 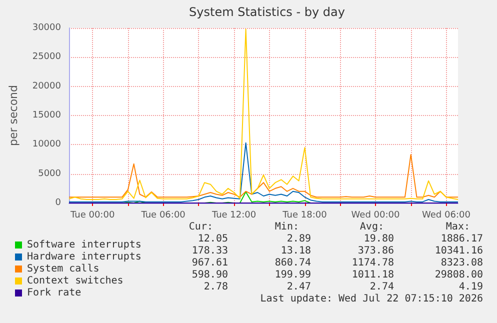 What do you see at coordinates (47, 28) in the screenshot?
I see `y-tick-label: 30000` at bounding box center [47, 28].